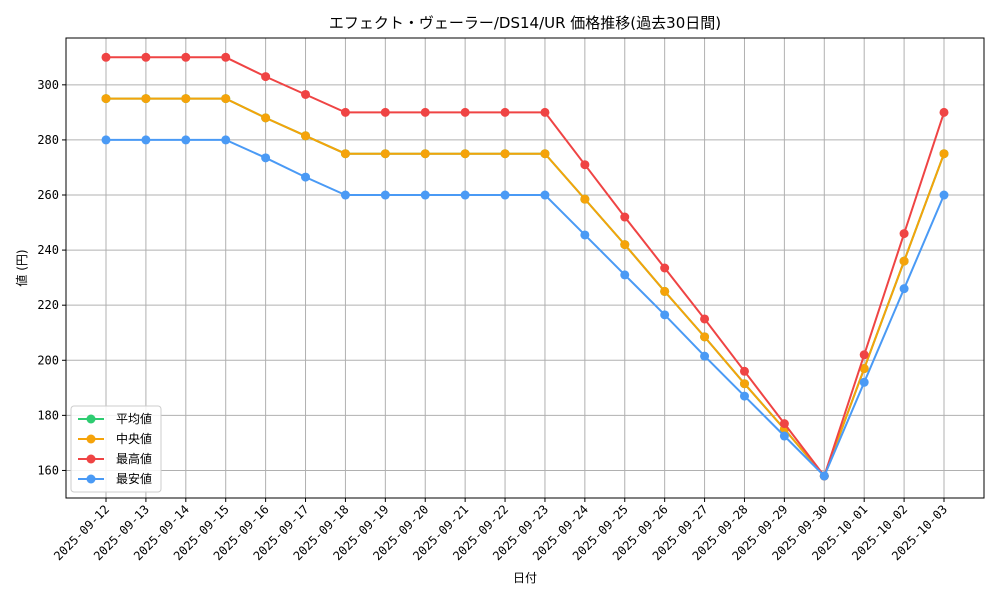  Describe the element at coordinates (134, 478) in the screenshot. I see `legend-label: 最安値` at that location.